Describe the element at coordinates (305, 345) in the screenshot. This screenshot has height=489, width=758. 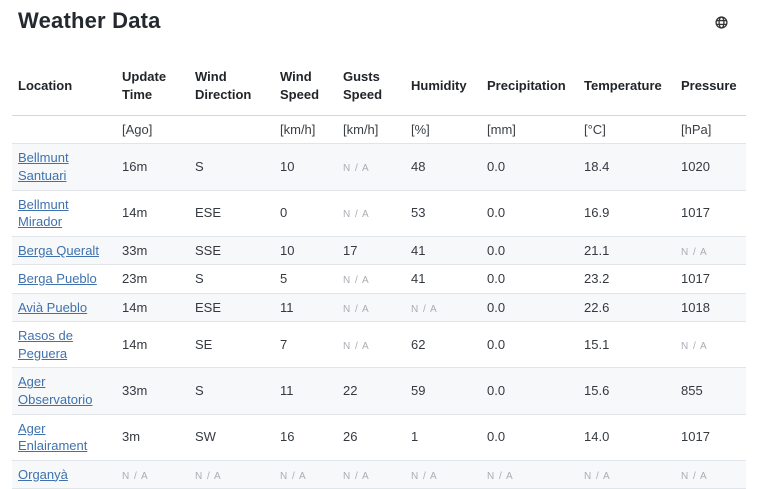
I see `data-cell: 7` at that location.